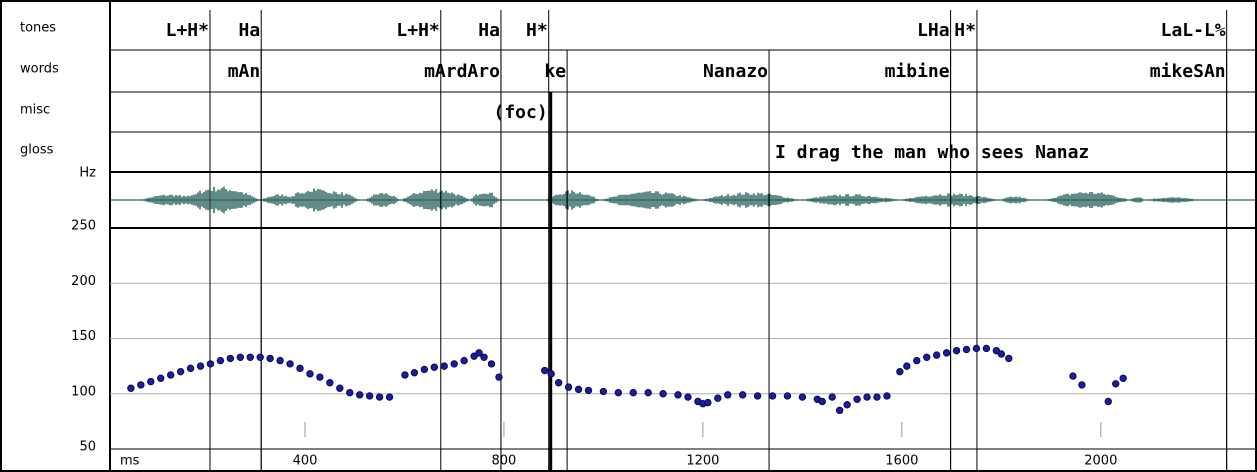 This screenshot has width=1257, height=472. Describe the element at coordinates (683, 200) in the screenshot. I see `waveform` at that location.